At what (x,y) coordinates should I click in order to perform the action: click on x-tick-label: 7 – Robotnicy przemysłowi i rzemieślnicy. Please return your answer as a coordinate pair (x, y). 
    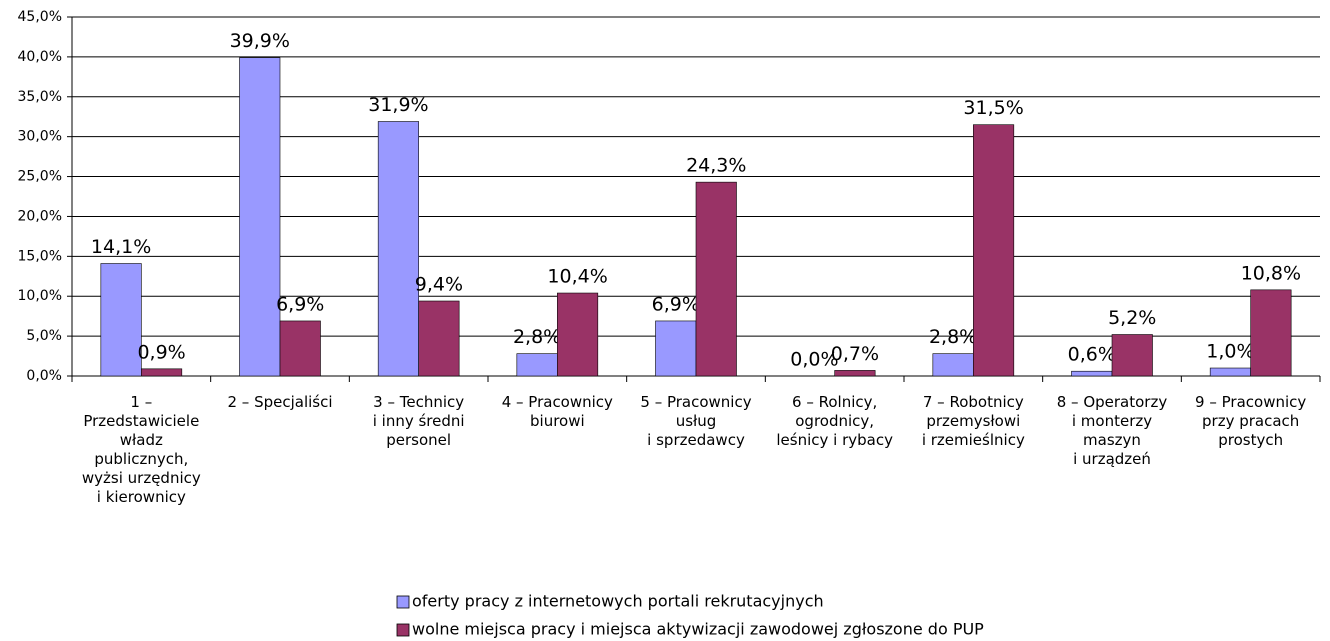
    Looking at the image, I should click on (973, 421).